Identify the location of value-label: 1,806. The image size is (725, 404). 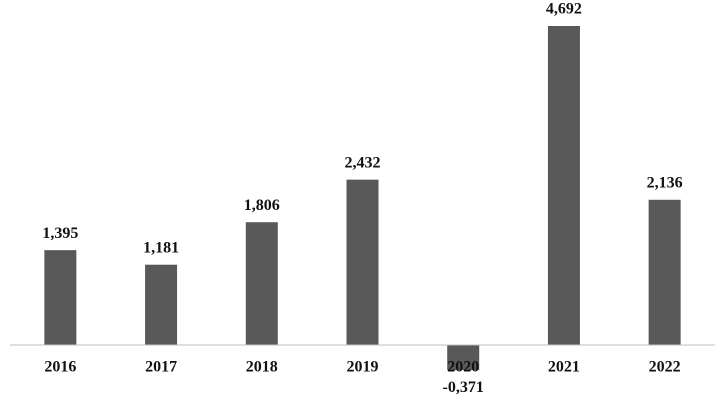
(262, 205).